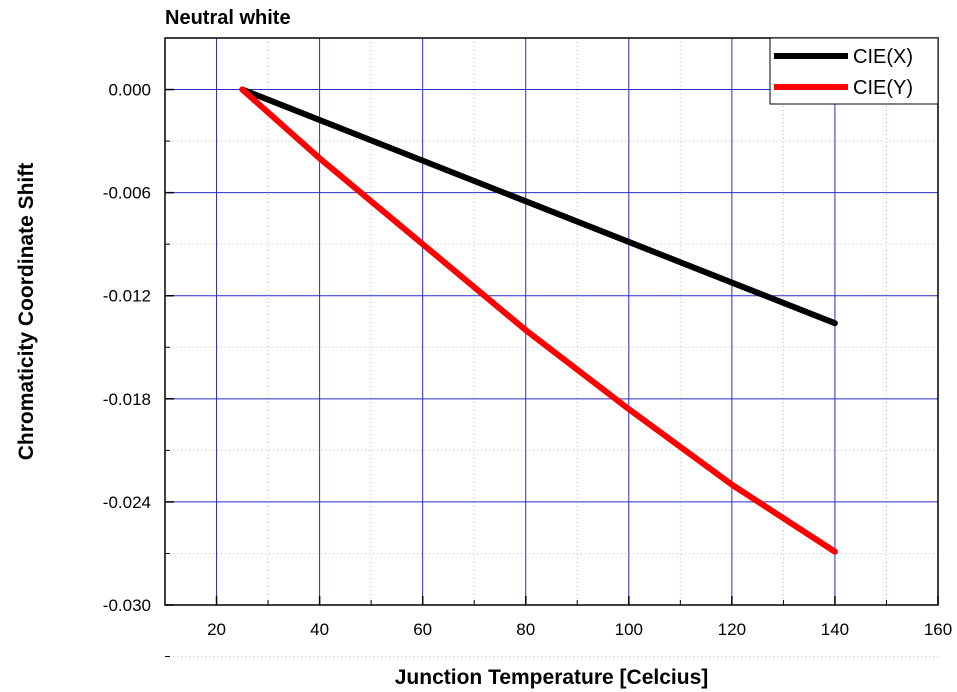 The width and height of the screenshot is (957, 692). Describe the element at coordinates (228, 18) in the screenshot. I see `chart-title: Neutral white` at that location.